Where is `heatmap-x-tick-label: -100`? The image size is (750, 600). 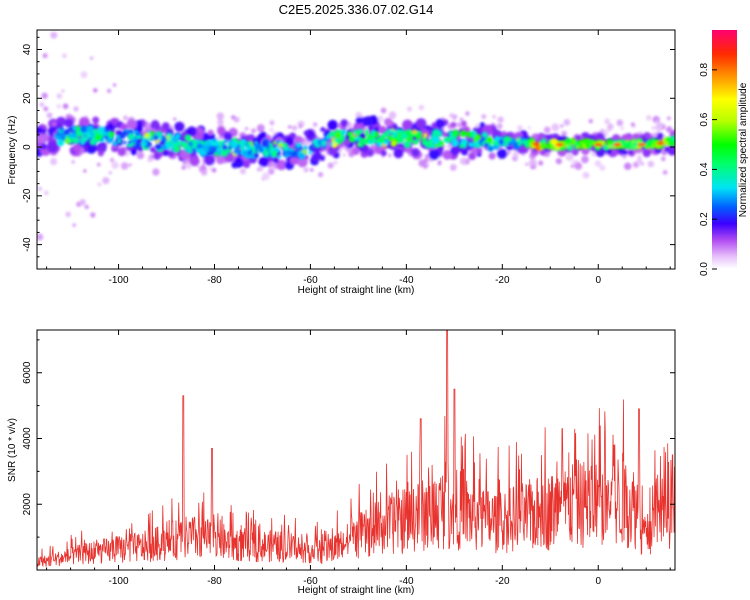
heatmap-x-tick-label: -100 is located at coordinates (119, 280).